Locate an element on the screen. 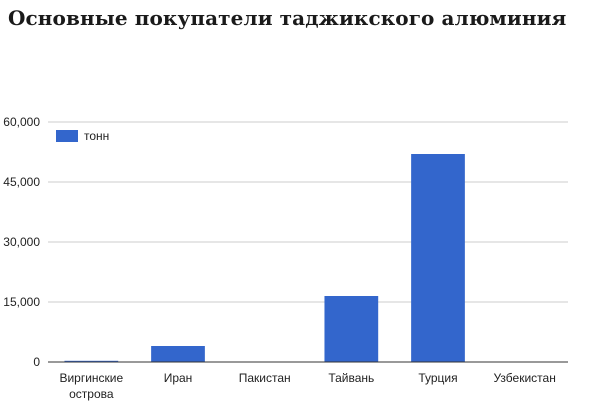 The image size is (600, 419). y-axis-ticks: 0 15,000 30,000 45,000 60,000 is located at coordinates (21, 242).